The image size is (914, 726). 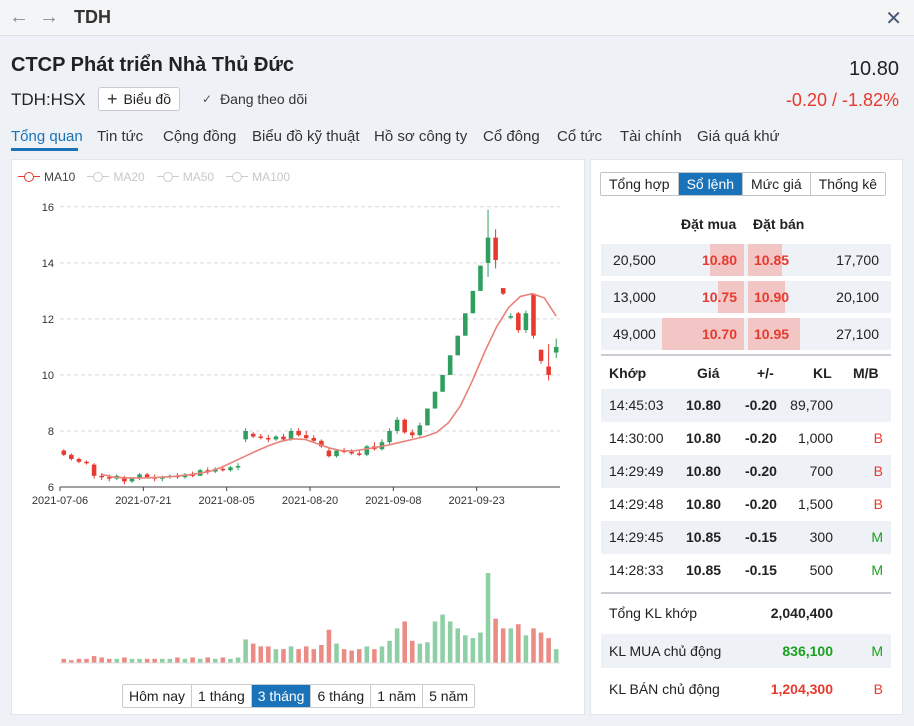 What do you see at coordinates (746, 438) in the screenshot?
I see `trade-row: 14:30:00 10.80 -0.20 1,000 B` at bounding box center [746, 438].